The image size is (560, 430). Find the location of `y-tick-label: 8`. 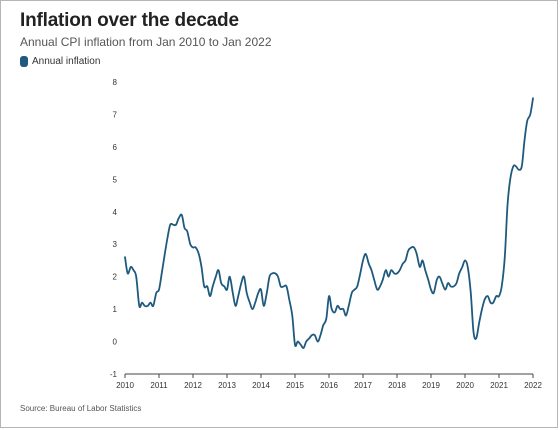

y-tick-label: 8 is located at coordinates (115, 82).